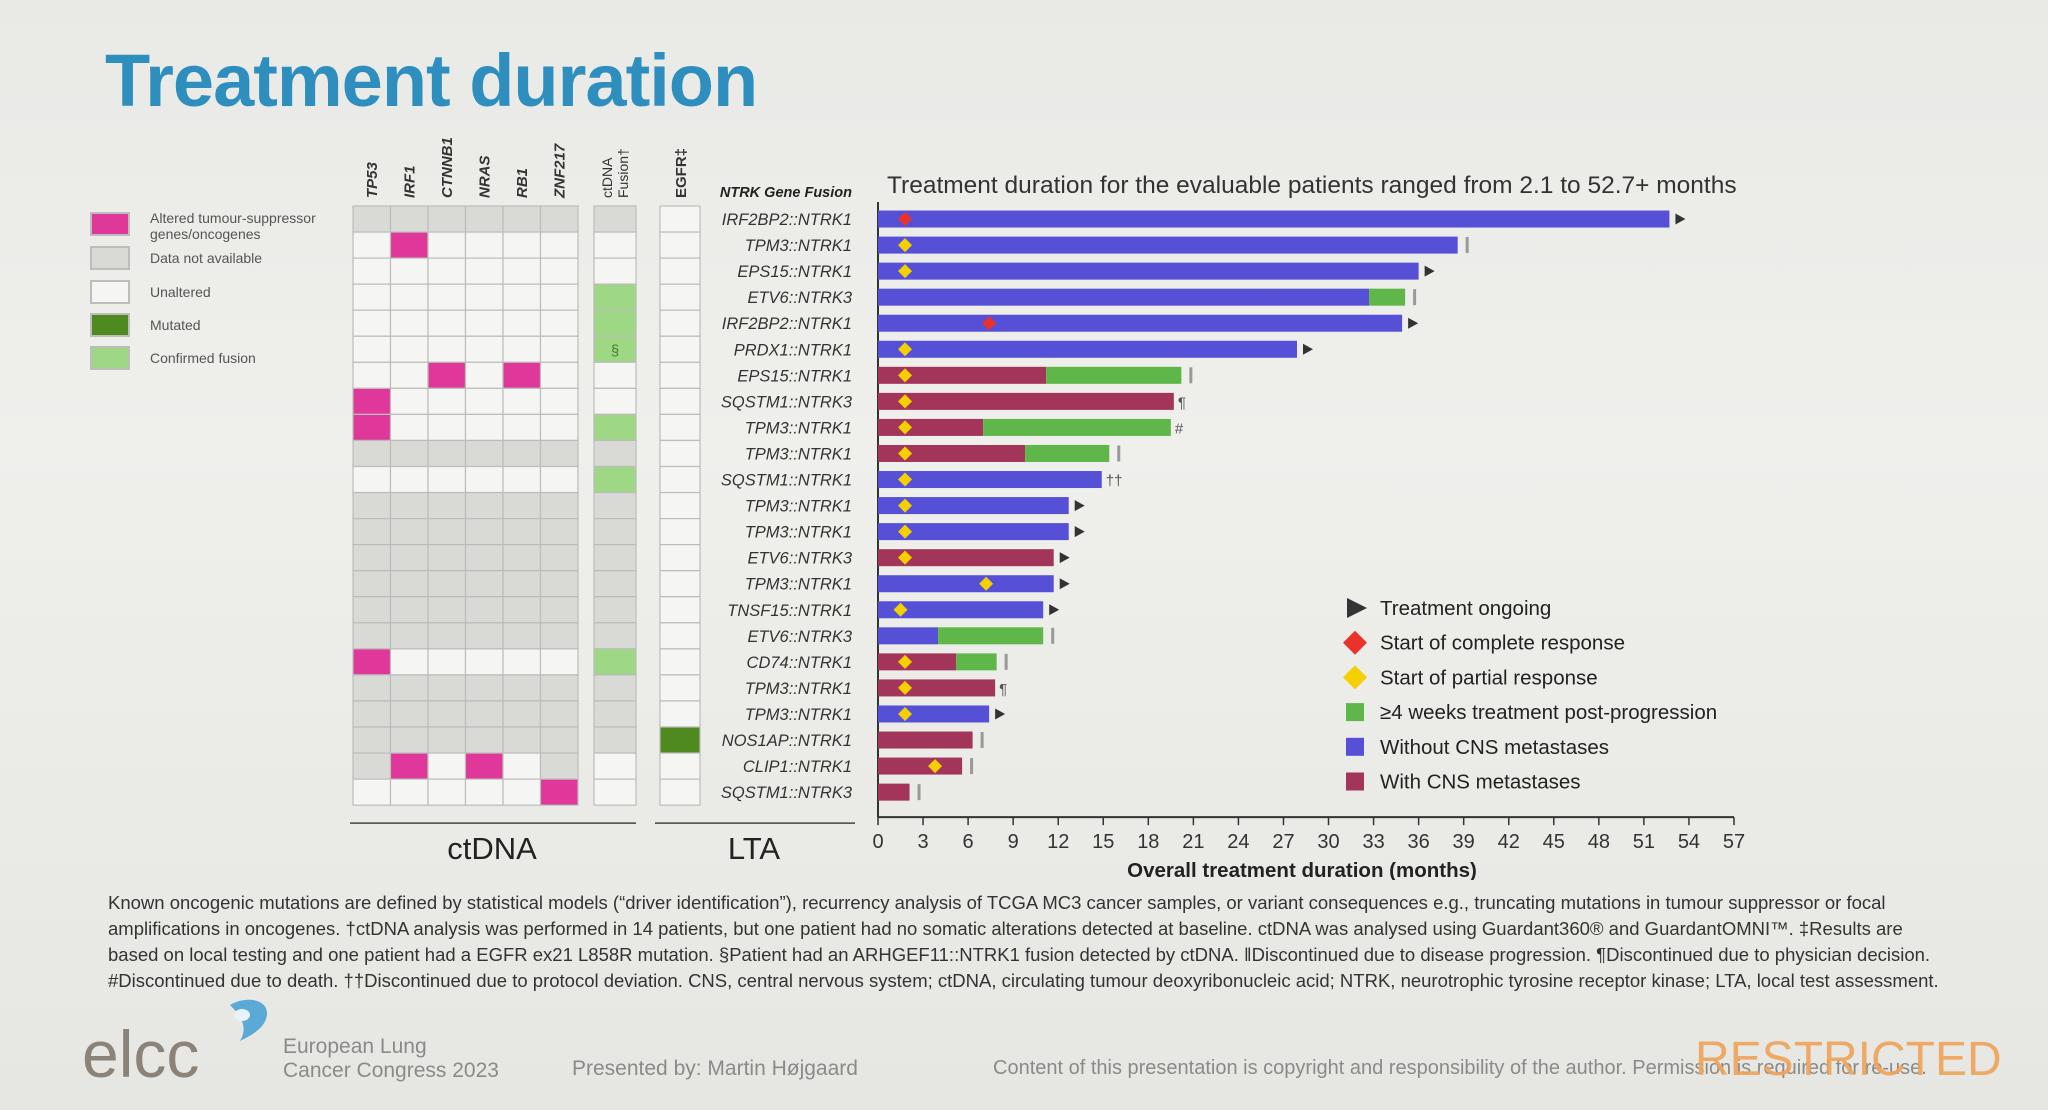 Image resolution: width=2048 pixels, height=1110 pixels. I want to click on heatmap-cell-0-CTNNB1, so click(447, 219).